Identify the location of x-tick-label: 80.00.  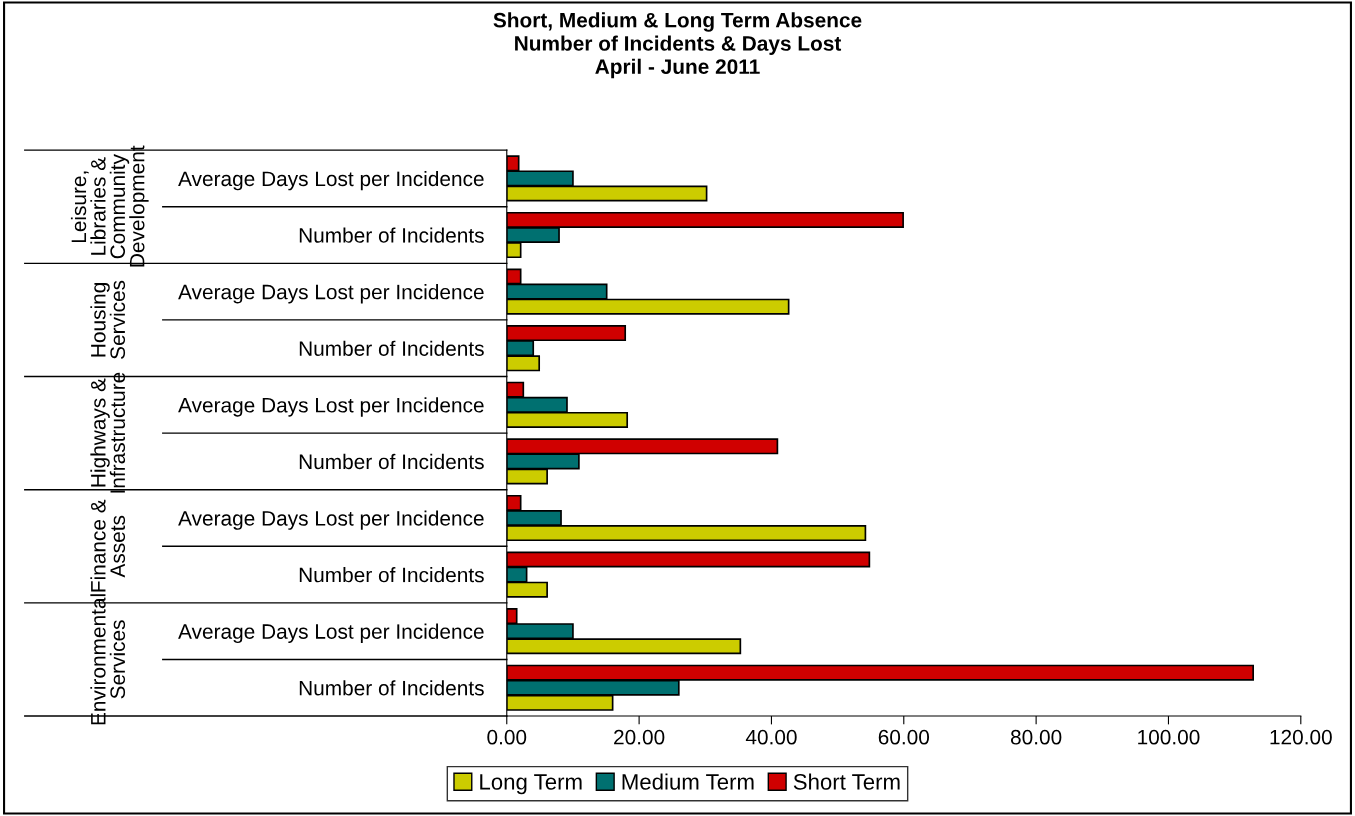
(1036, 737).